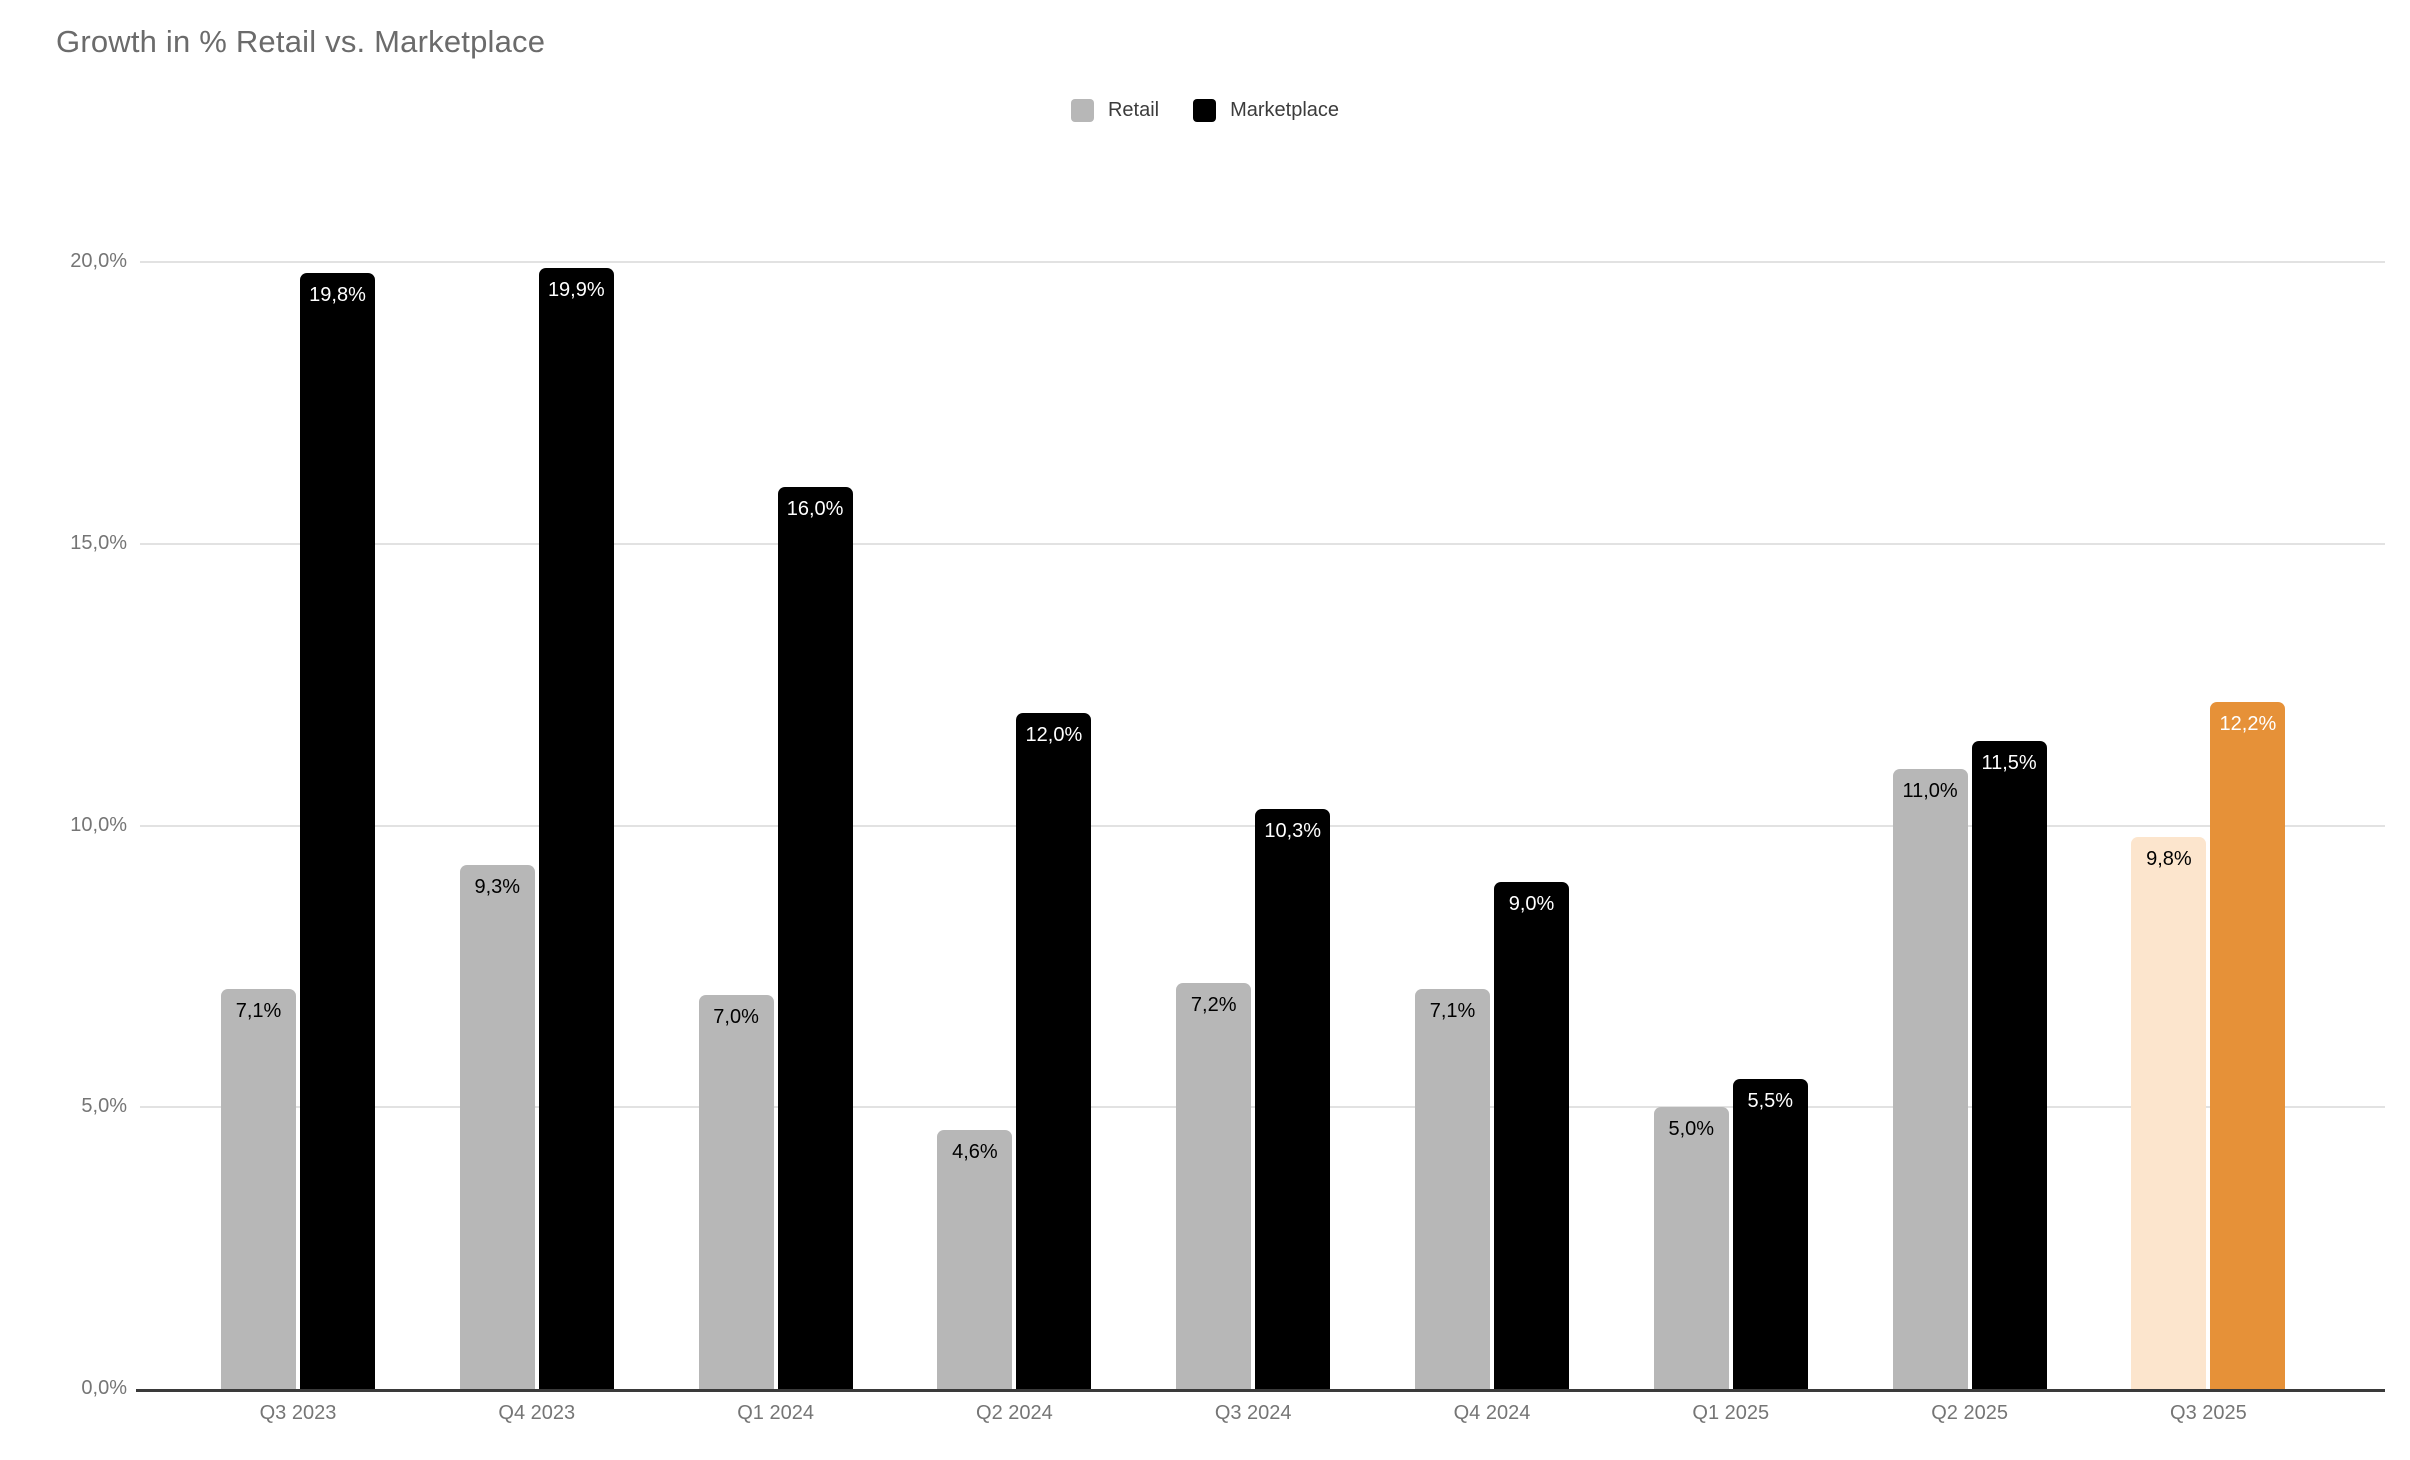 The height and width of the screenshot is (1460, 2410). Describe the element at coordinates (2208, 1413) in the screenshot. I see `x-axis-label-q3-2025: Q3 2025` at that location.